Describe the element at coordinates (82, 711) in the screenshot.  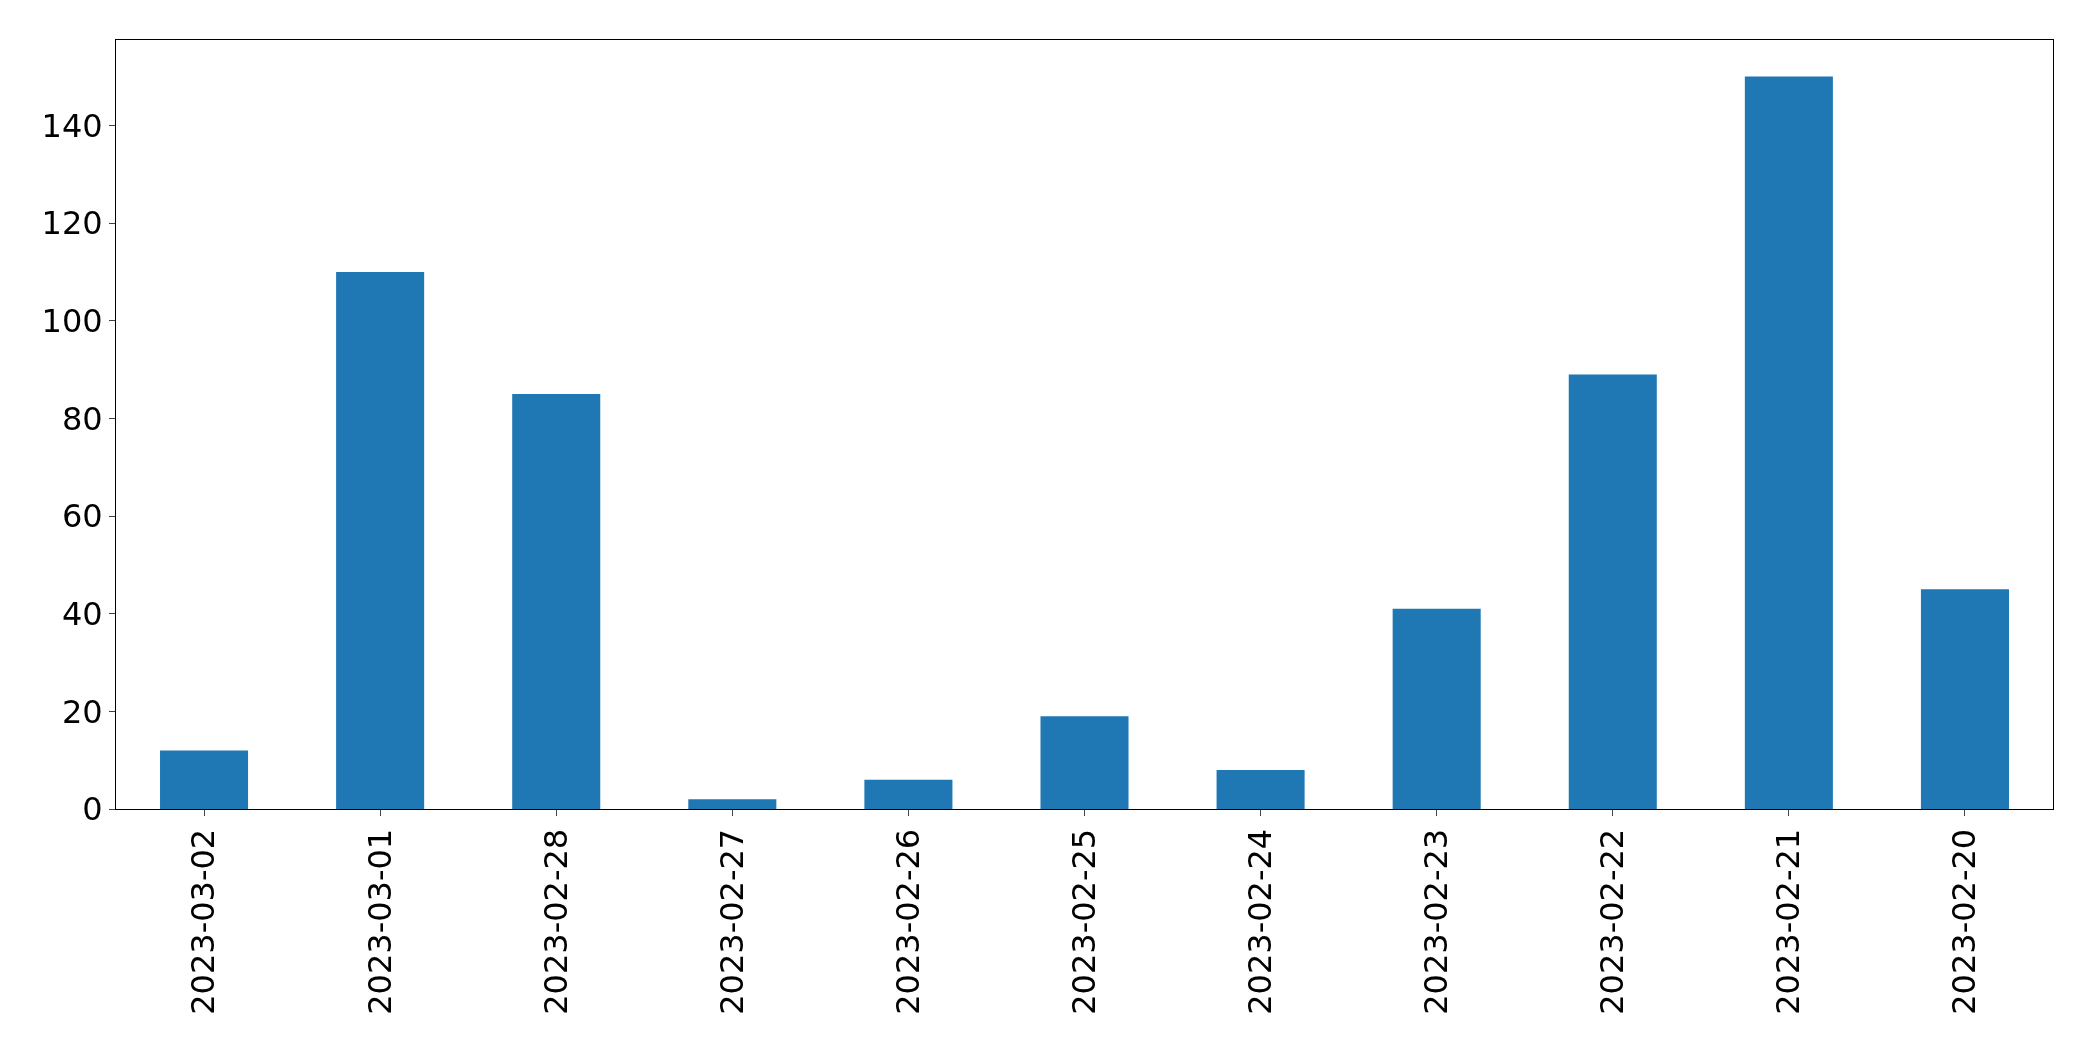
I see `y-tick-label: 20` at that location.